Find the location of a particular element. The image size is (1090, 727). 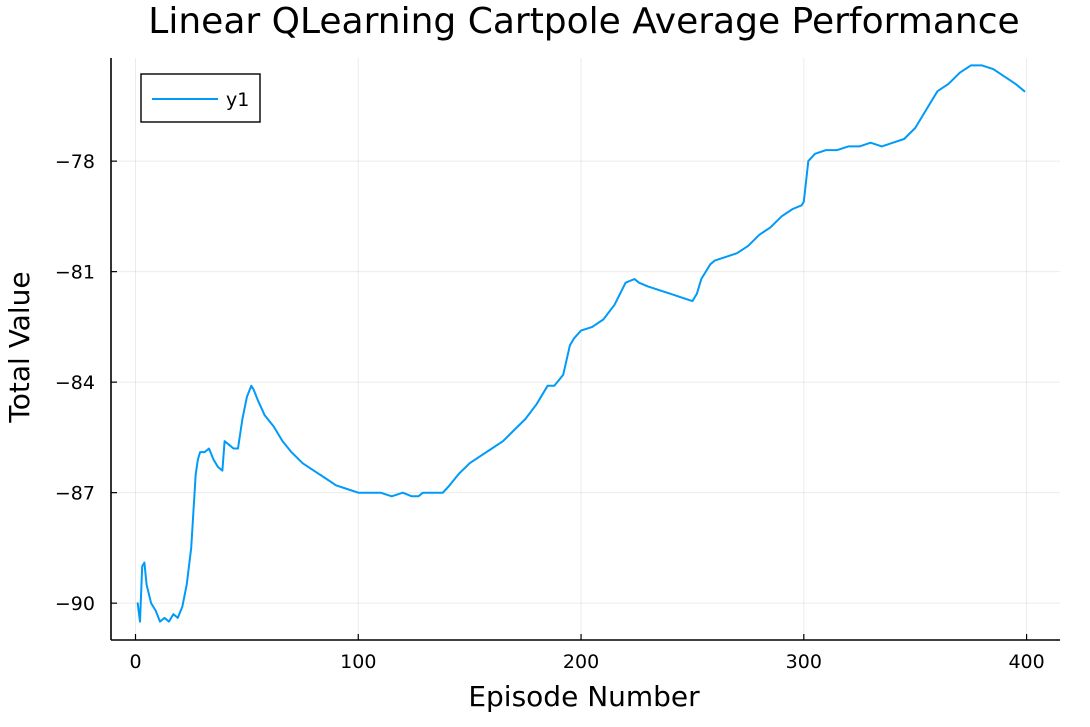

legend: y1 is located at coordinates (200, 98).